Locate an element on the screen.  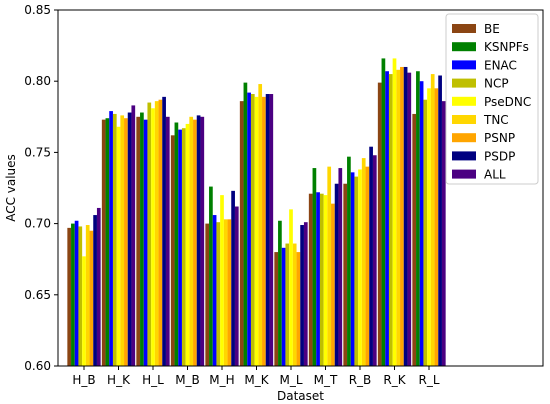
legend-label-psednc: PseDNC is located at coordinates (507, 102).